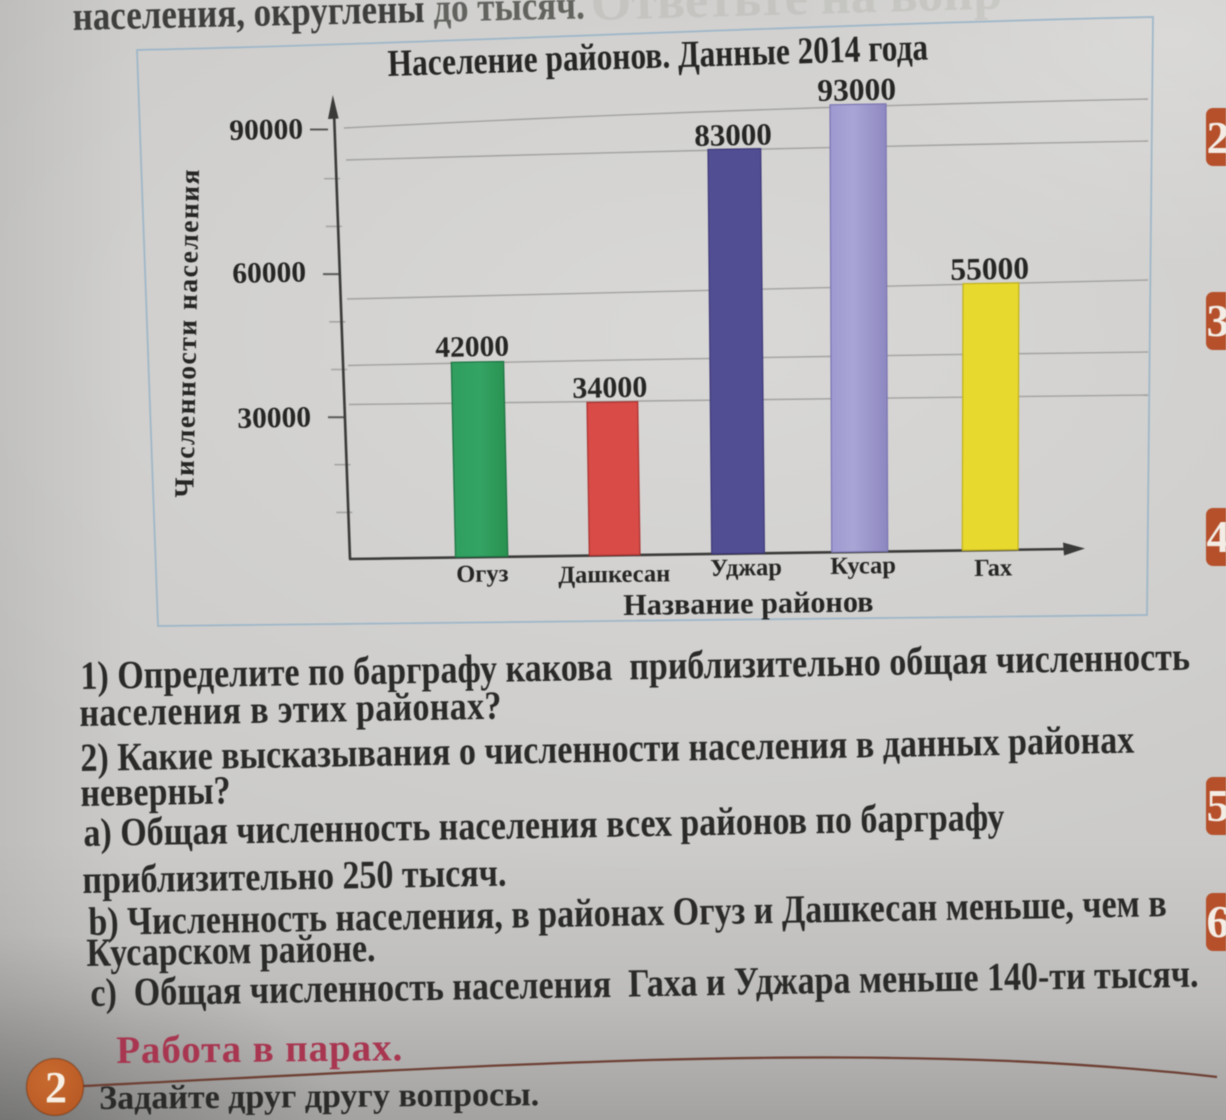 The width and height of the screenshot is (1226, 1120). I want to click on svg-text: 4, so click(1216, 536).